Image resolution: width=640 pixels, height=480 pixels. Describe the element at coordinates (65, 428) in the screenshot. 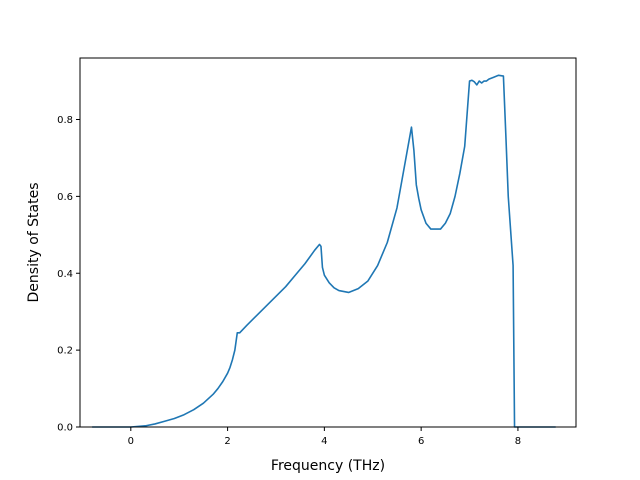

I see `y-tick-label: 0.0` at that location.